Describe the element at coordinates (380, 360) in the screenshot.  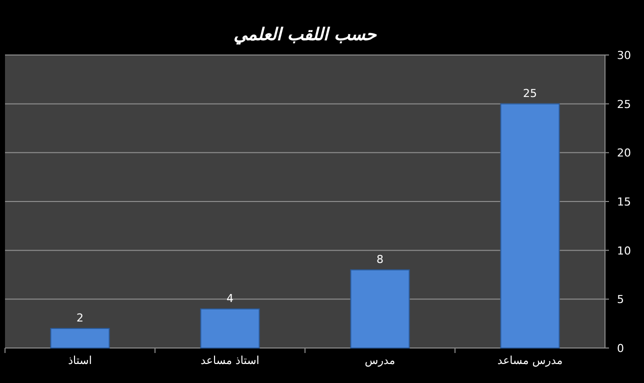
I see `x-tick-label: مدرس` at that location.